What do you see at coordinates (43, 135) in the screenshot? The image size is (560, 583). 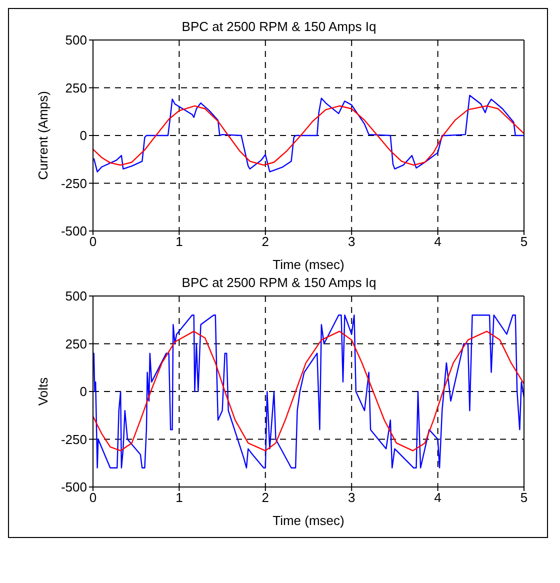 I see `y-axis-title: Current (Amps)` at bounding box center [43, 135].